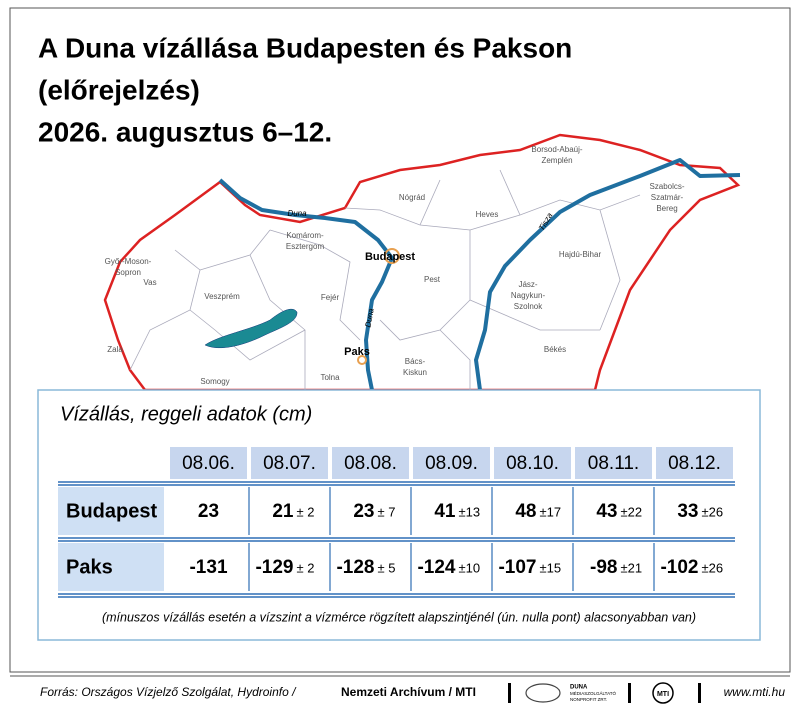 The image size is (800, 721). I want to click on column-header: 08.09., so click(451, 463).